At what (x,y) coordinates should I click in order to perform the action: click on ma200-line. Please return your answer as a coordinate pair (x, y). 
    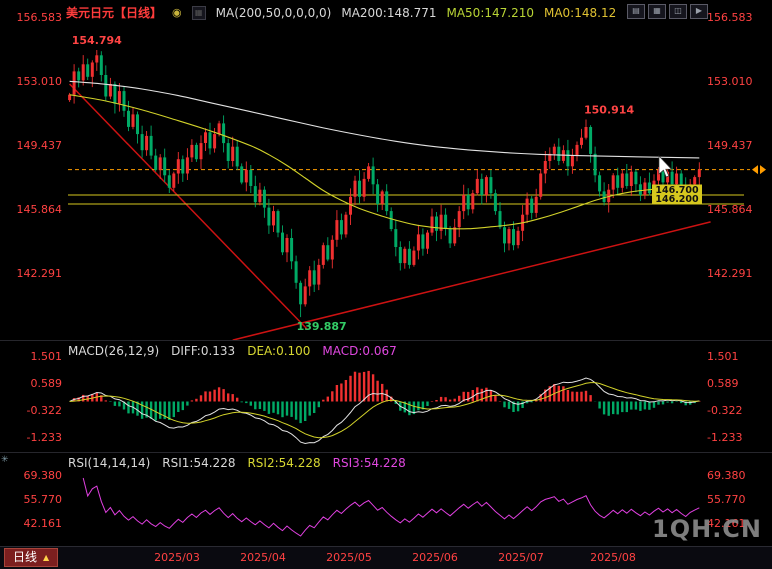
    Looking at the image, I should click on (384, 119).